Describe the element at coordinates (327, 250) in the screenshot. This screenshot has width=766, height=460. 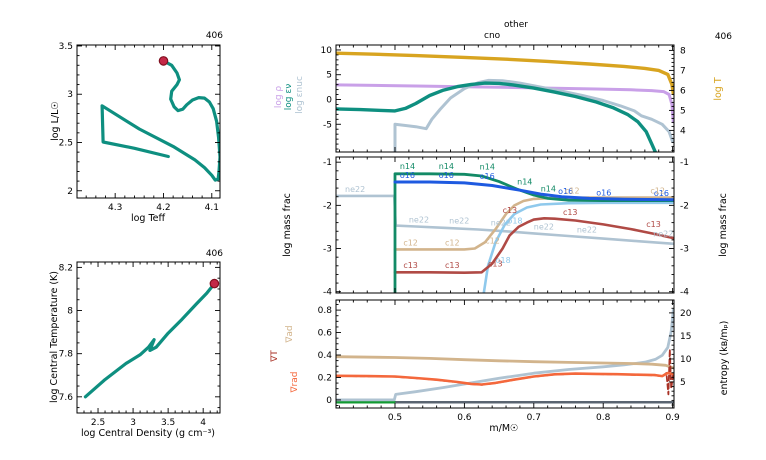
I see `y-tick-label: -3` at that location.